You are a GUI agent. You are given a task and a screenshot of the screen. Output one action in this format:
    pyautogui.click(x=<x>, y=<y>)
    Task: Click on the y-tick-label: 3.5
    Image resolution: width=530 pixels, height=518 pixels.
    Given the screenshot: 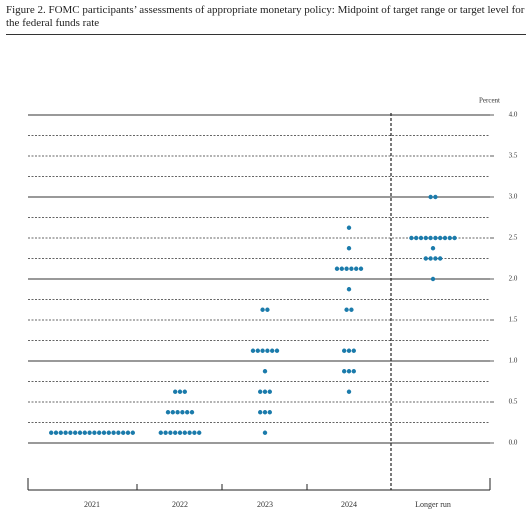 What is the action you would take?
    pyautogui.click(x=513, y=156)
    